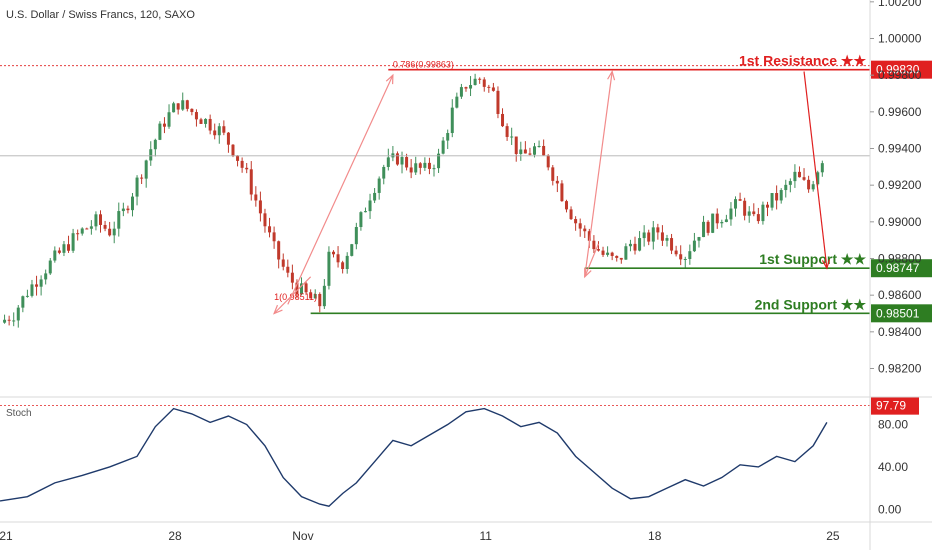 Image resolution: width=932 pixels, height=555 pixels. What do you see at coordinates (340, 189) in the screenshot?
I see `fib-arrow-up` at bounding box center [340, 189].